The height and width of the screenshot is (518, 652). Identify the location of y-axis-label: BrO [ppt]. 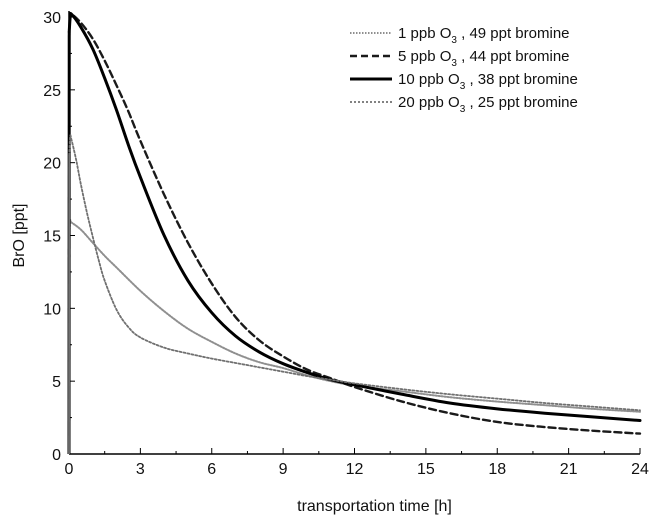
(19, 235).